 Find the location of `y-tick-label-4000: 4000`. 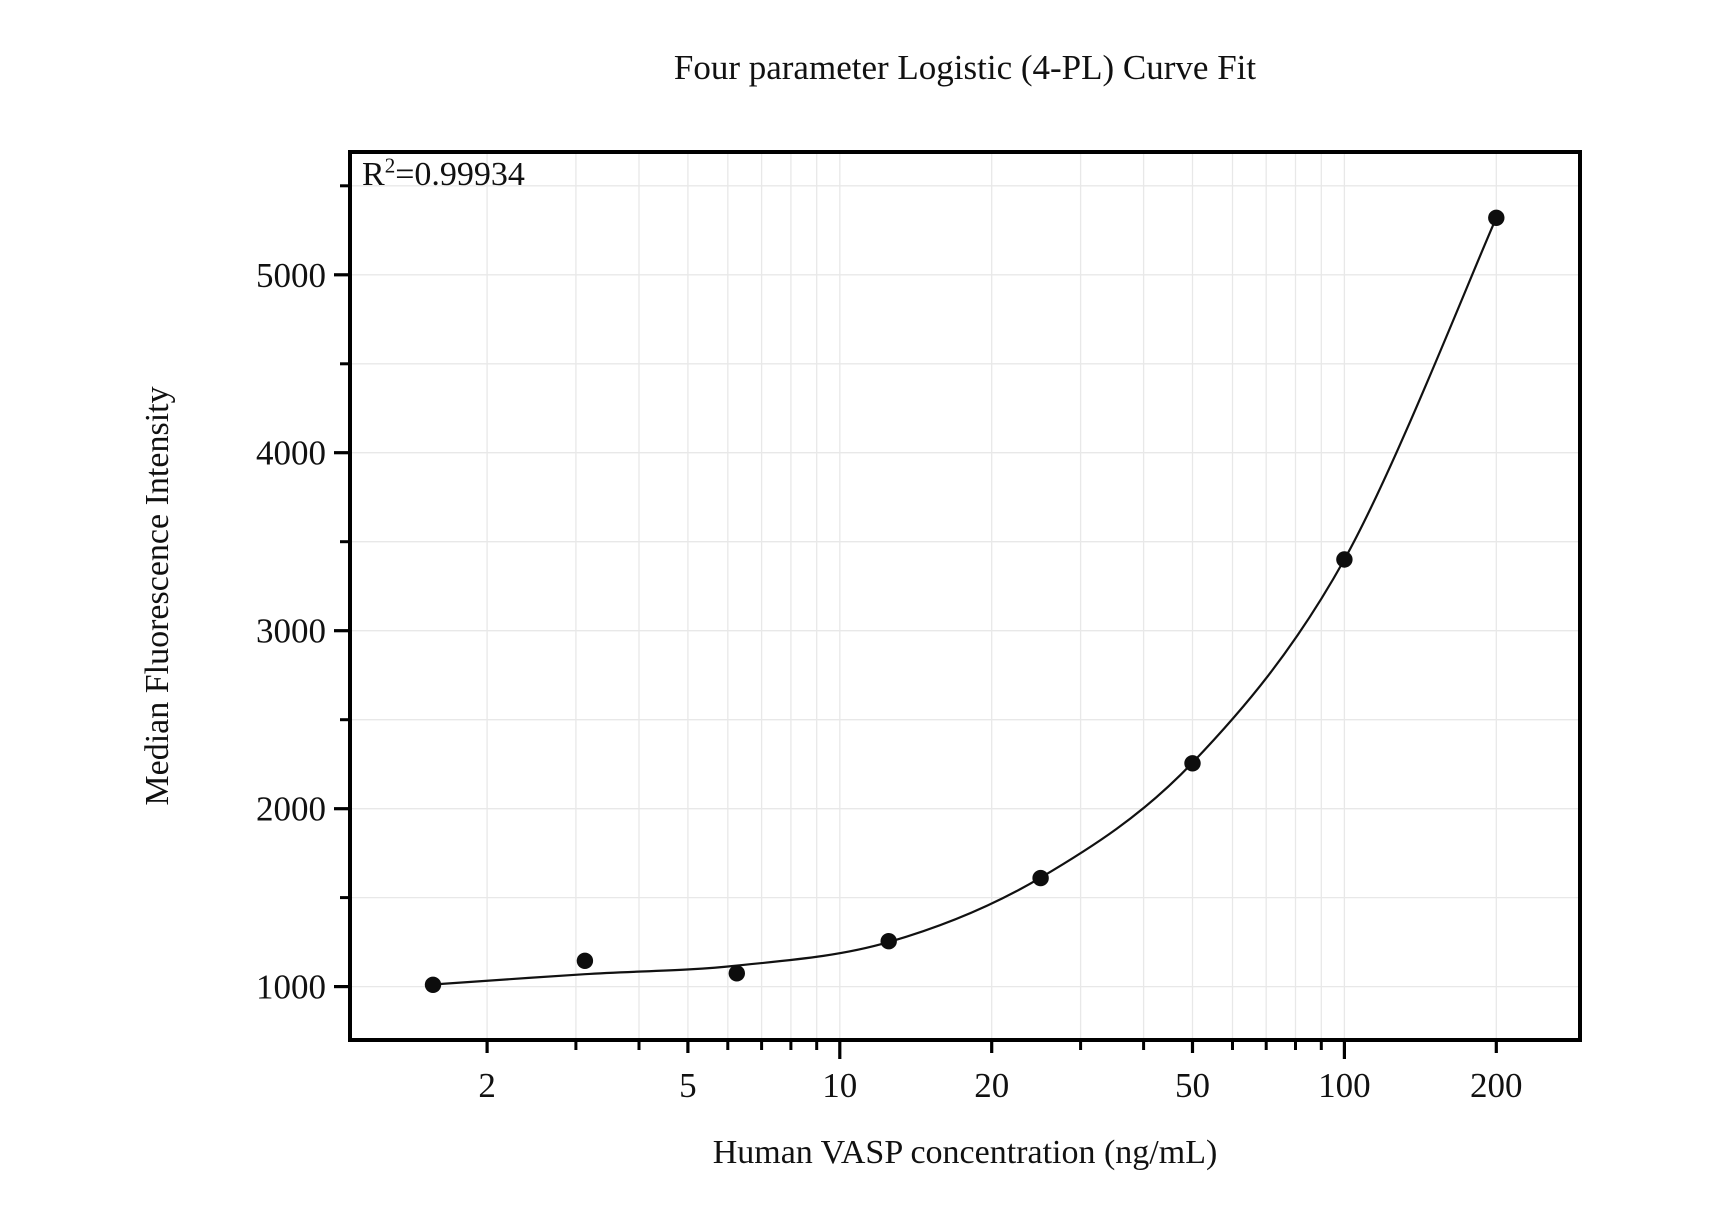

y-tick-label-4000: 4000 is located at coordinates (291, 453).